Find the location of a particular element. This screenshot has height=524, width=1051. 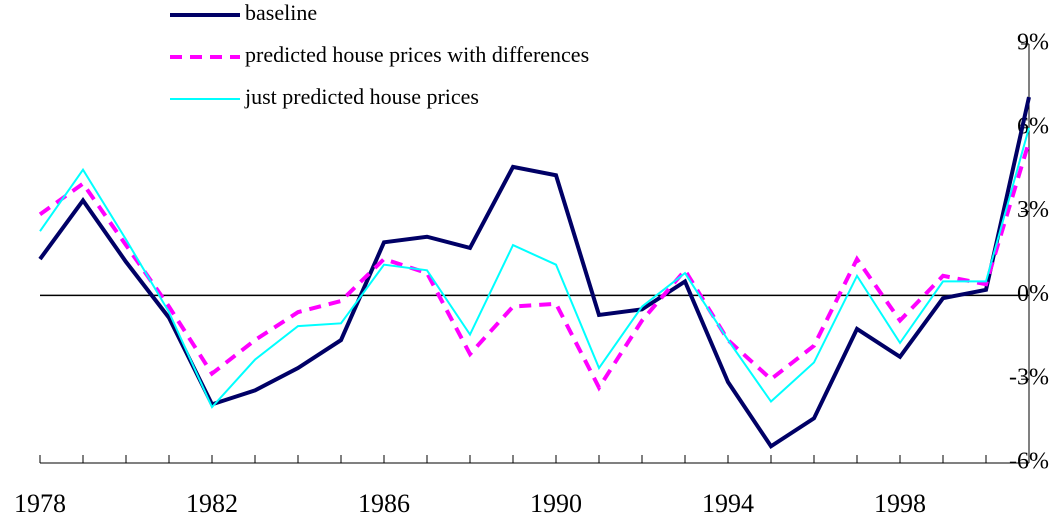

x-tick-label: 1982 is located at coordinates (212, 503).